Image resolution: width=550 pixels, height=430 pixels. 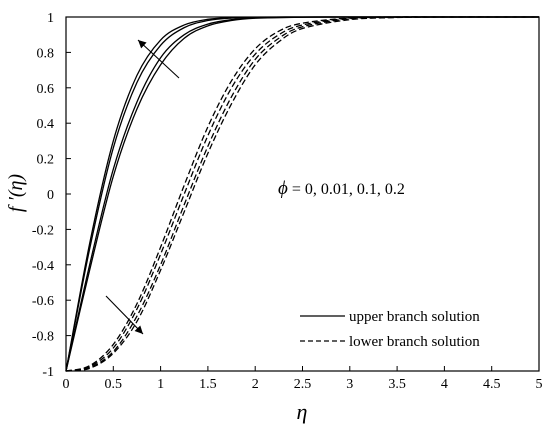 I want to click on y-tick-label: 0, so click(x=50, y=195).